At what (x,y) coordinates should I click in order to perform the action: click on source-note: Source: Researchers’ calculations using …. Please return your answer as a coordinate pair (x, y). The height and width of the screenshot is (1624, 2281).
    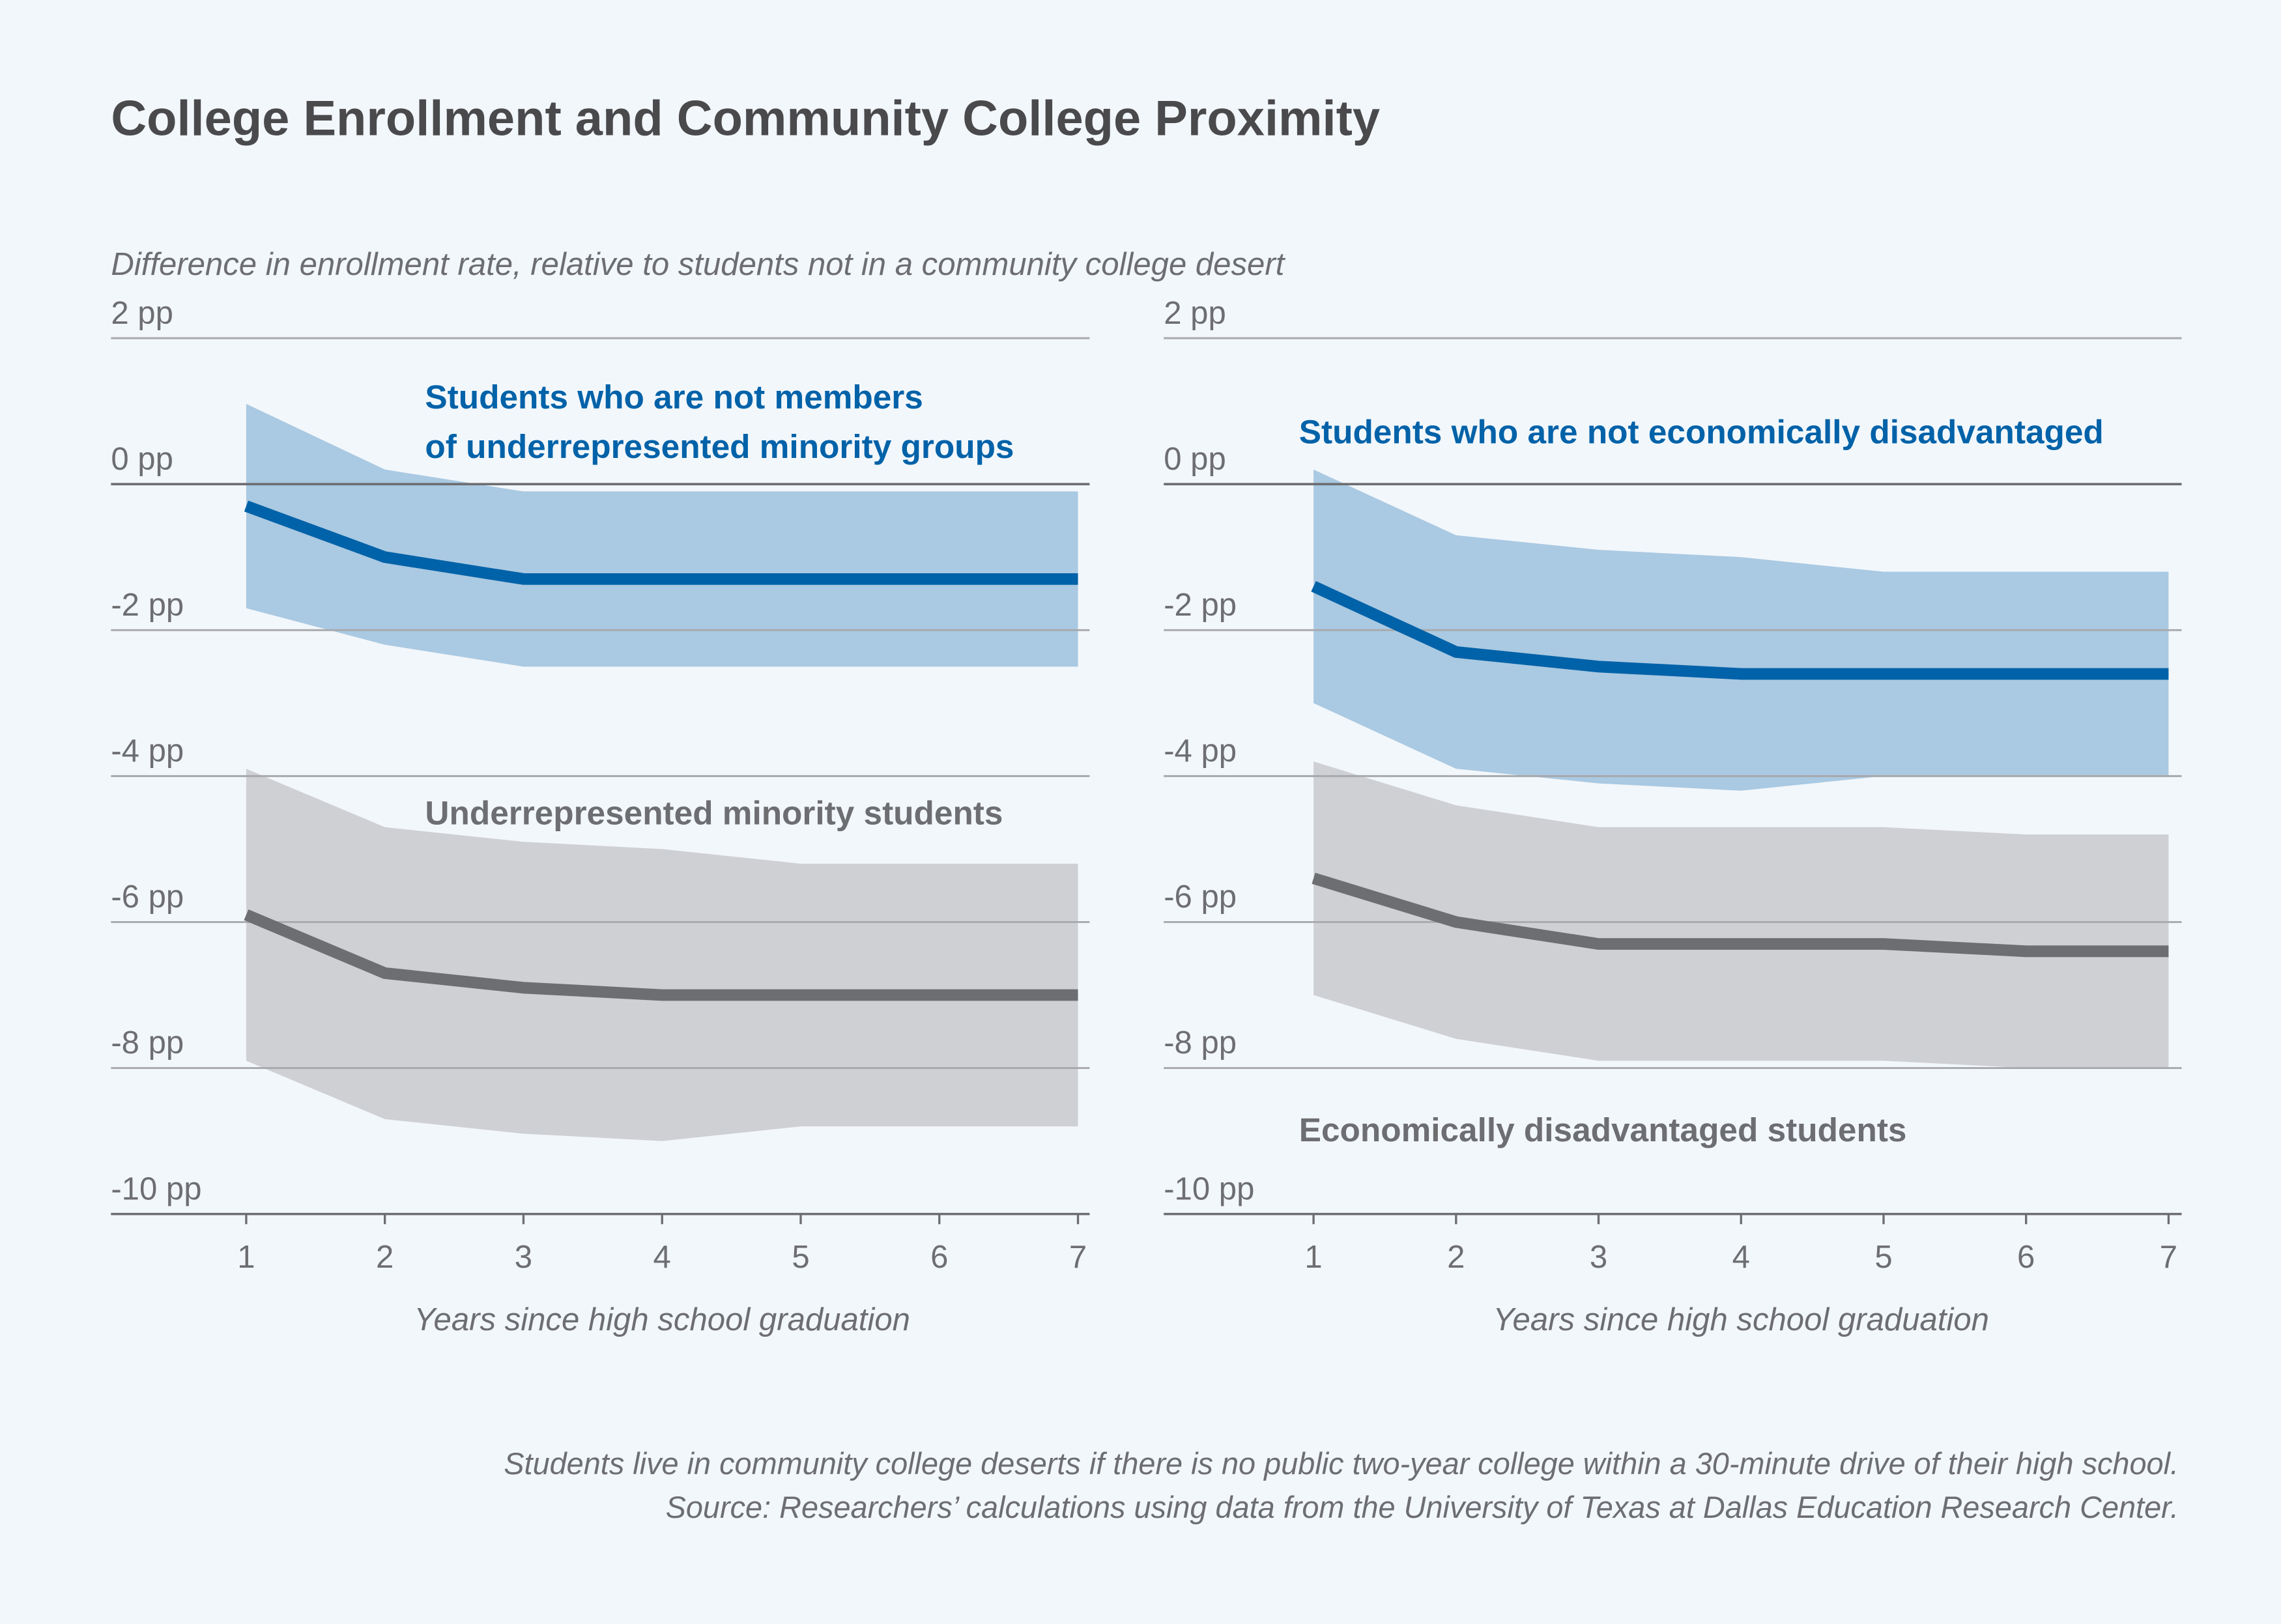
    Looking at the image, I should click on (1422, 1507).